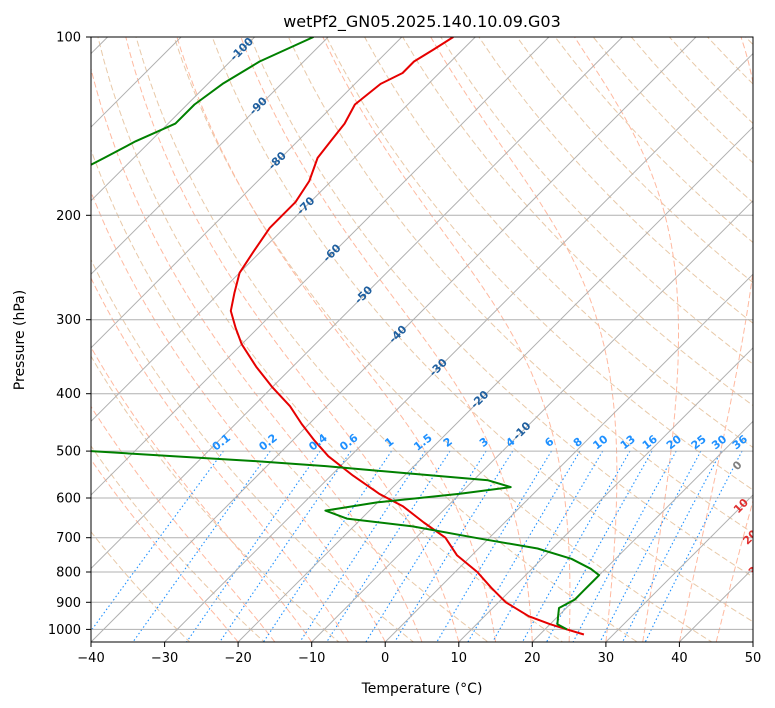 The image size is (775, 708). What do you see at coordinates (68, 38) in the screenshot?
I see `y-tick-label: 100` at bounding box center [68, 38].